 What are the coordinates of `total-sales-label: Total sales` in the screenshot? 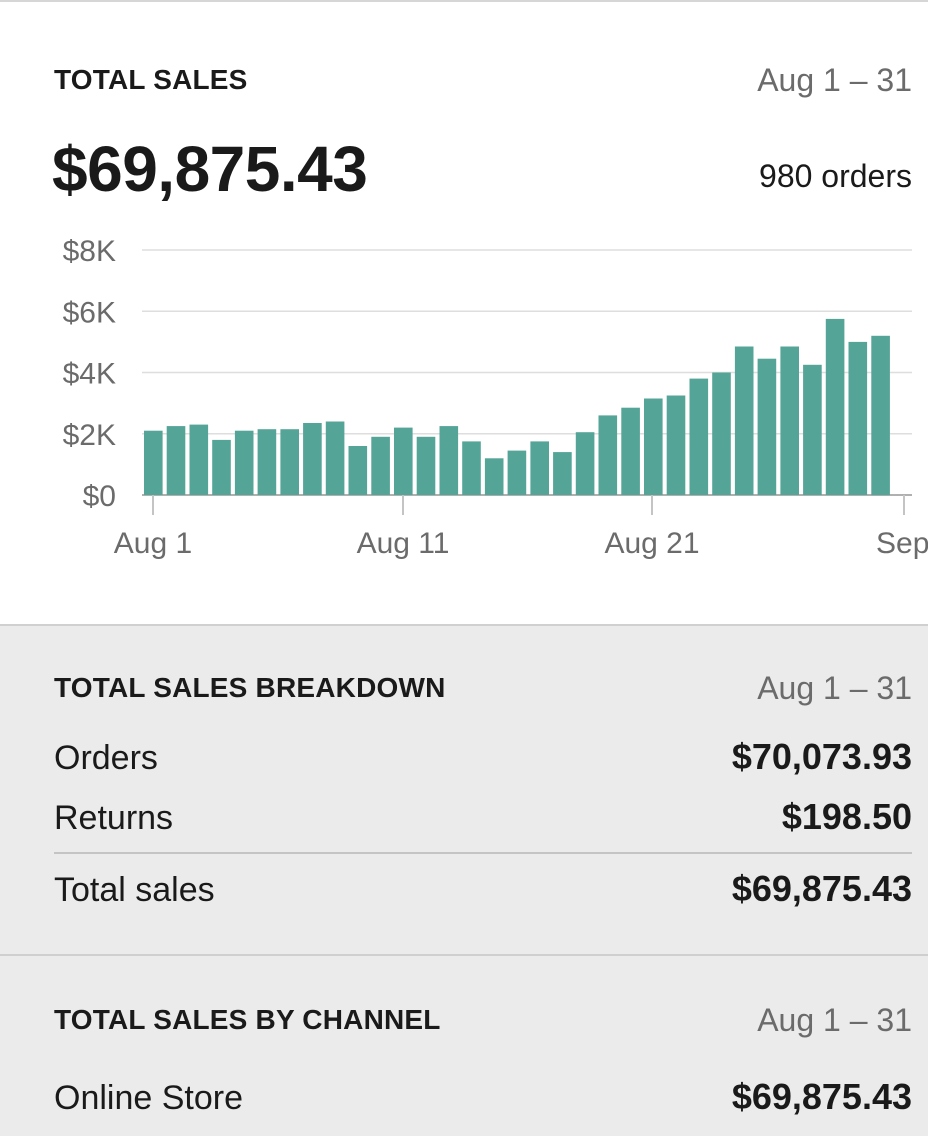 It's located at (134, 890).